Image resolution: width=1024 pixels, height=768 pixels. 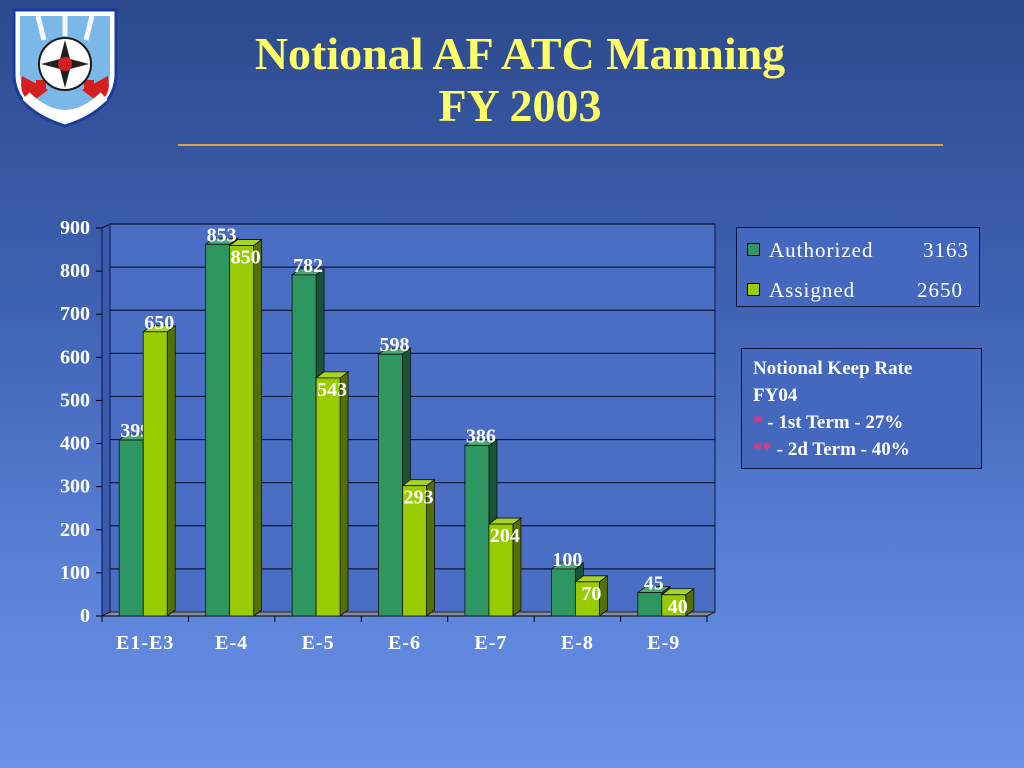 I want to click on data-label-assigned: 293, so click(x=419, y=498).